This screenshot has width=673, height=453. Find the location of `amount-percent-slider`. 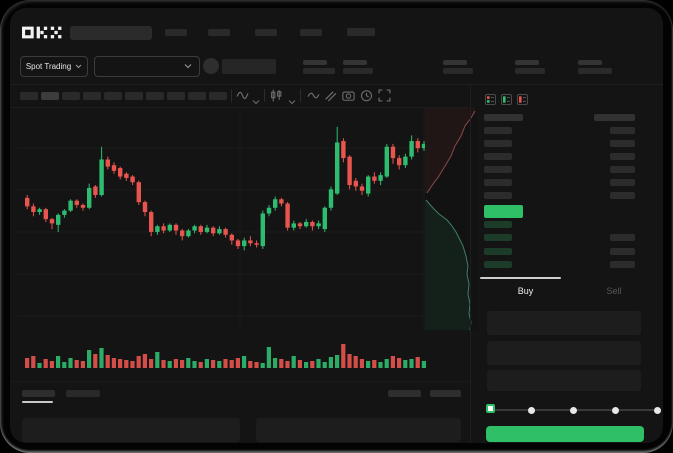

amount-percent-slider is located at coordinates (573, 410).